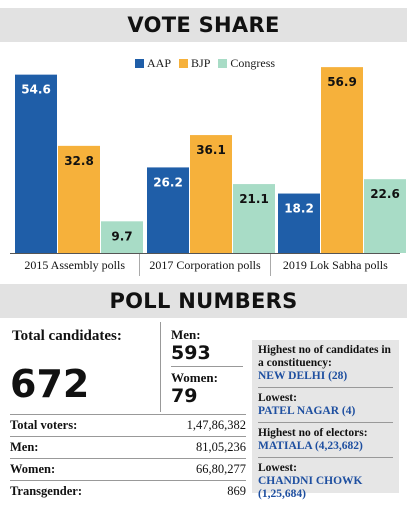 The width and height of the screenshot is (407, 505). Describe the element at coordinates (186, 334) in the screenshot. I see `men-candidates-label: Men:` at that location.